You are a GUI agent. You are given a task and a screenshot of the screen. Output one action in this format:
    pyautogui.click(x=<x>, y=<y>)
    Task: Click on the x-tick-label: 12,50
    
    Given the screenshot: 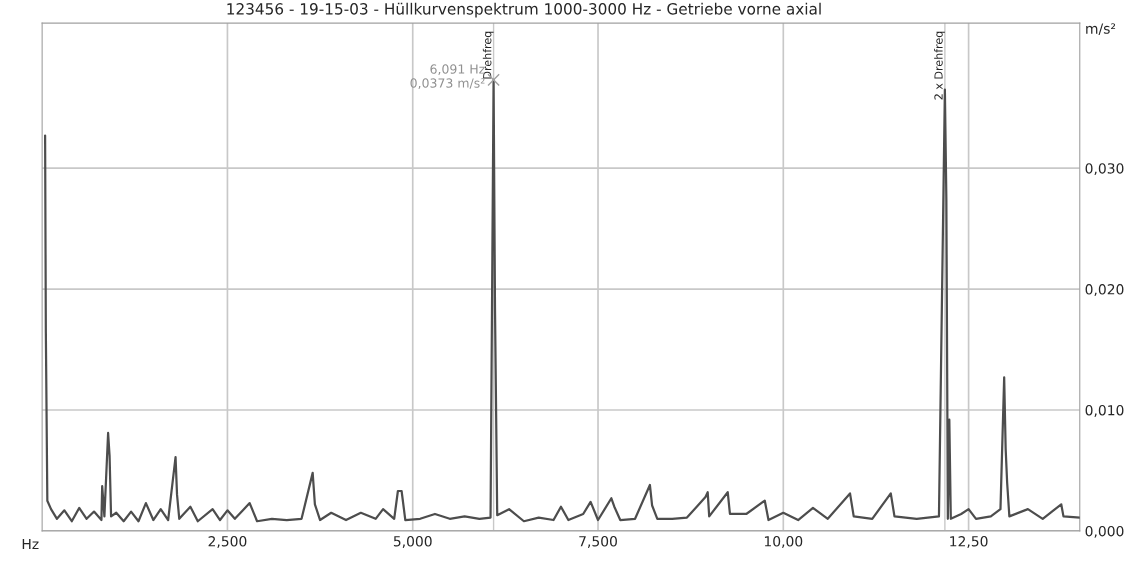 What is the action you would take?
    pyautogui.click(x=969, y=542)
    